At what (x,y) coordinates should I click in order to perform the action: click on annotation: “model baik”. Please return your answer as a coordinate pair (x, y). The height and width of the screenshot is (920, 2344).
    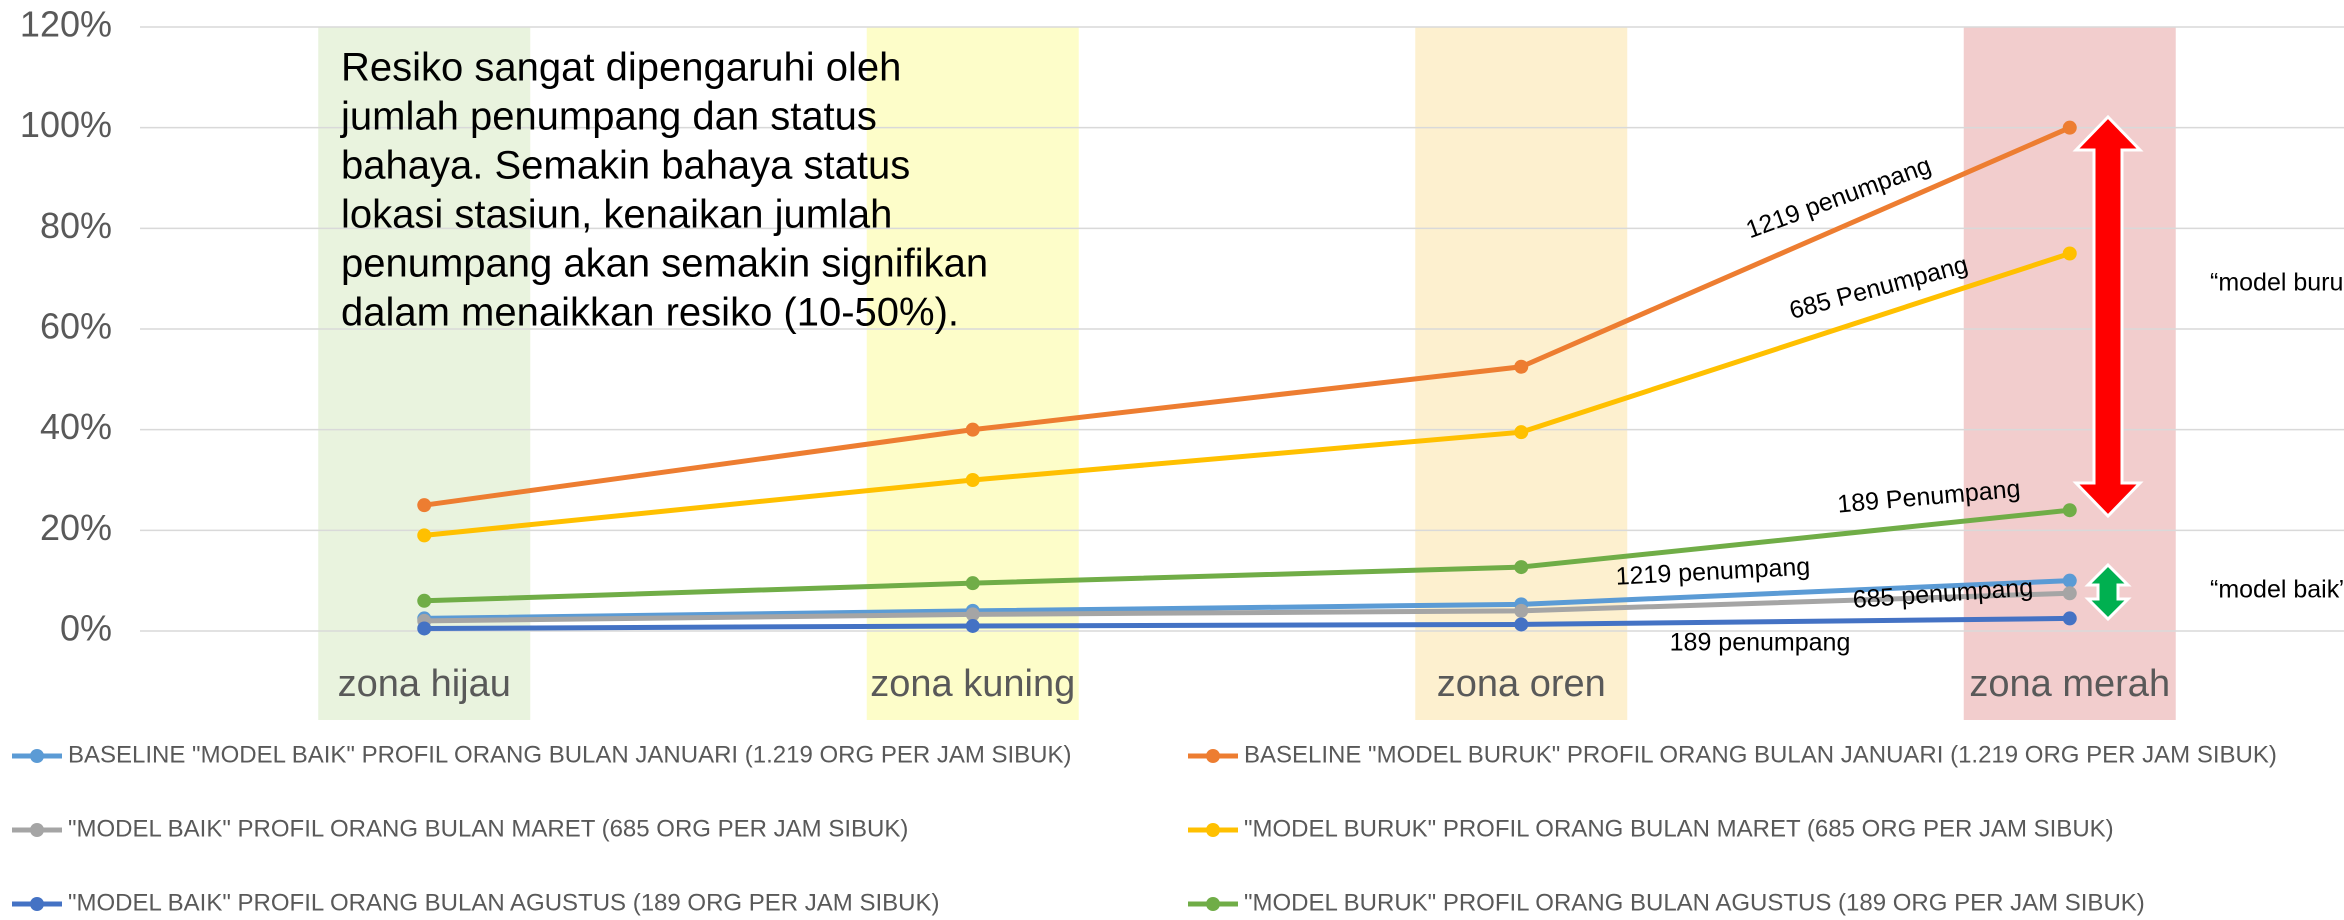
    Looking at the image, I should click on (2277, 590).